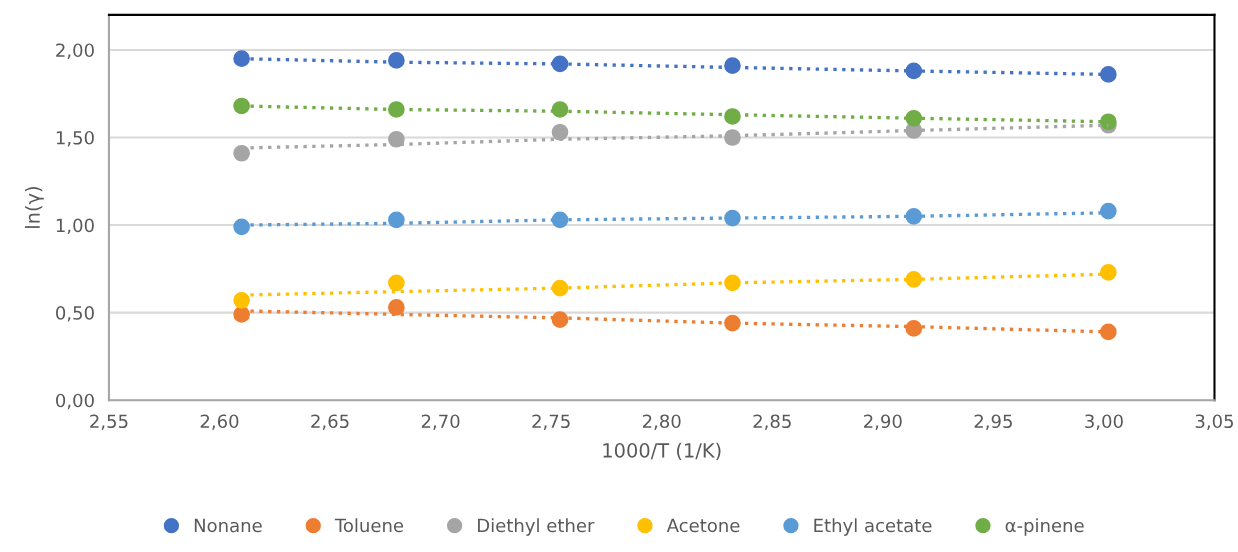 The width and height of the screenshot is (1238, 552). What do you see at coordinates (1214, 422) in the screenshot?
I see `x-tick-label: 3,05` at bounding box center [1214, 422].